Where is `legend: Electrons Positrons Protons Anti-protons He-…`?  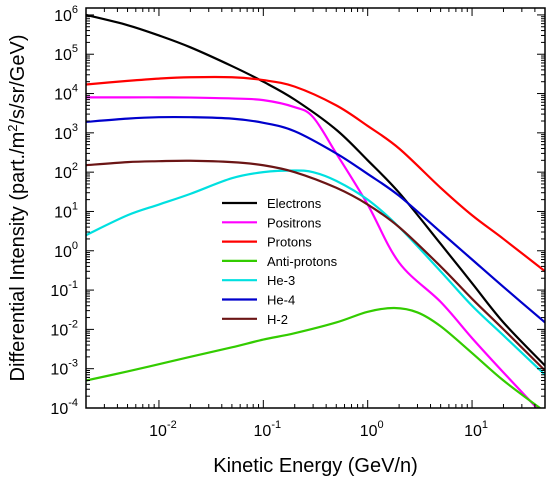 legend: Electrons Positrons Protons Anti-protons He-… is located at coordinates (280, 261).